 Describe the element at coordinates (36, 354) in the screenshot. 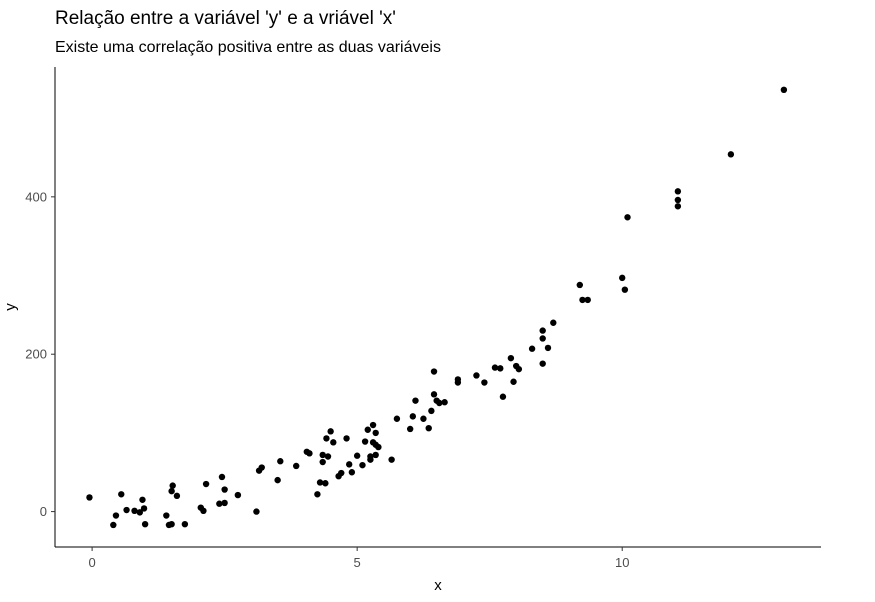

I see `y-tick-label: 200` at that location.